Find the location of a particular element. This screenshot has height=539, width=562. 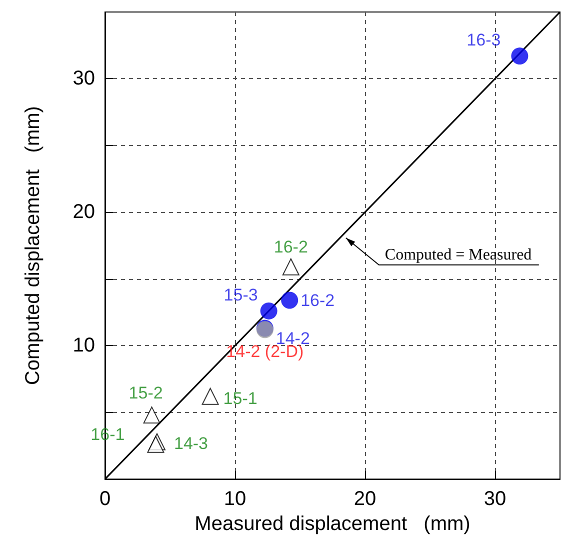

data-label: 15-3 is located at coordinates (241, 294).